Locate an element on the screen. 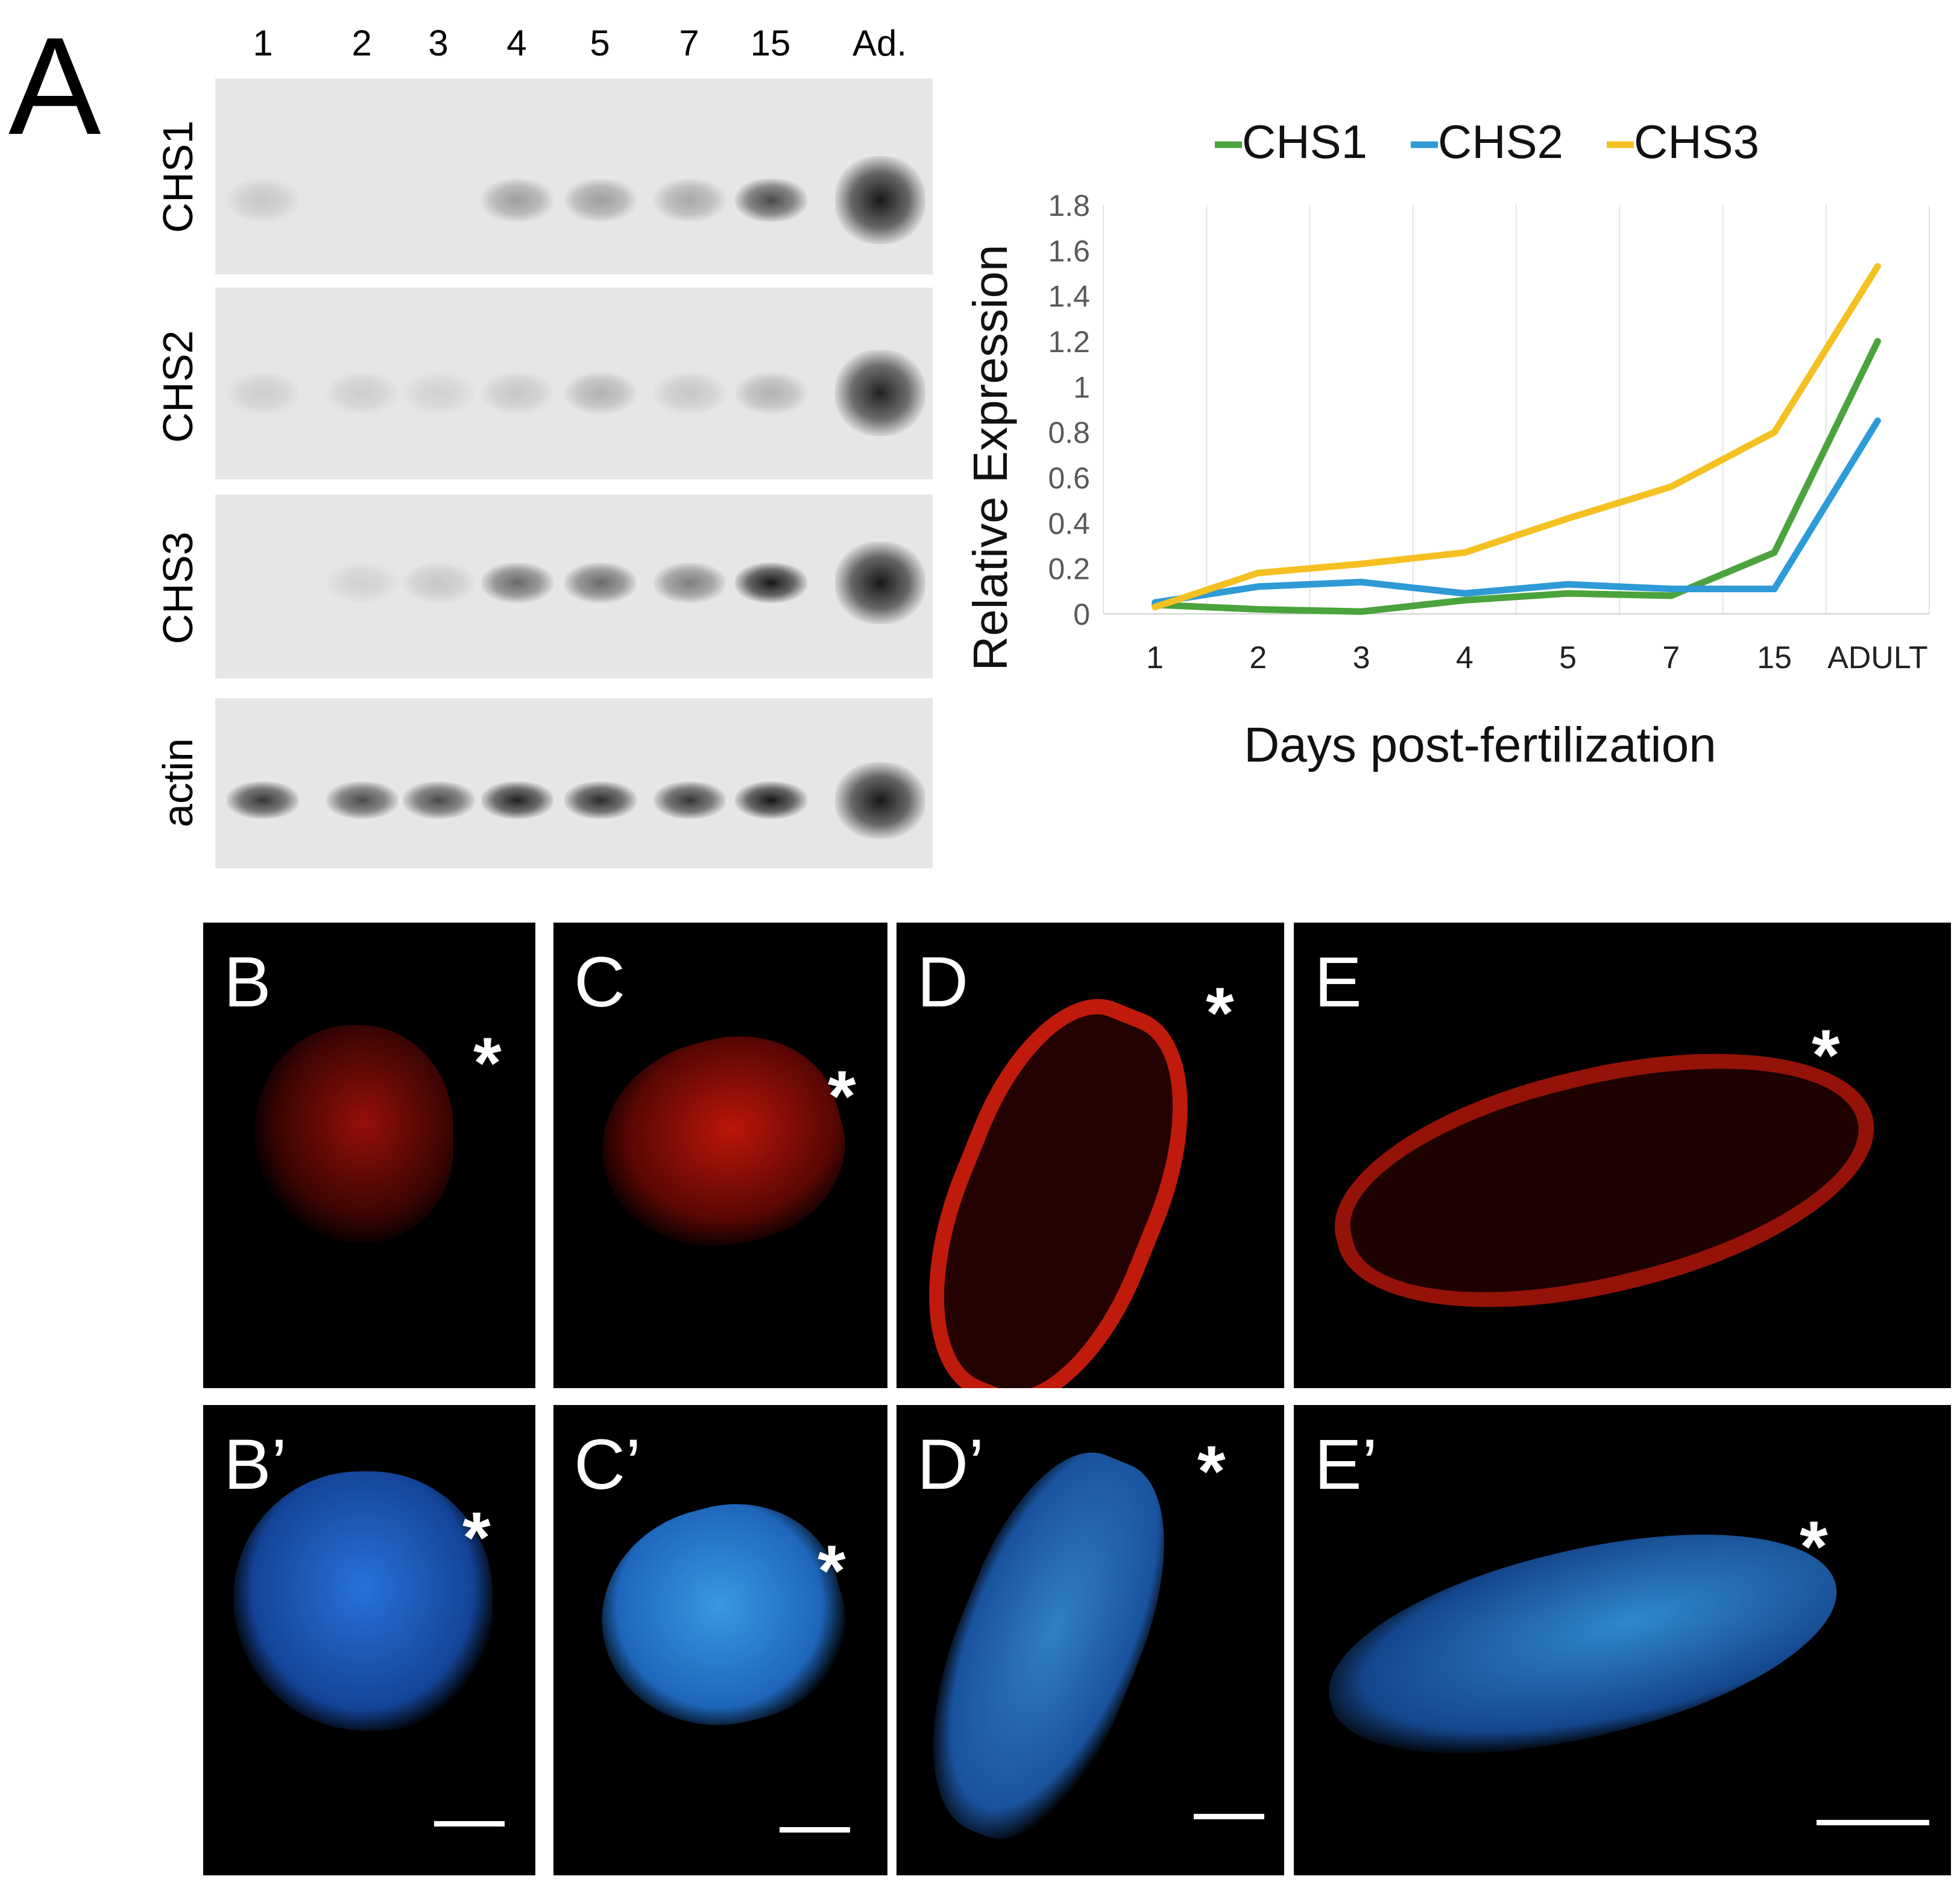  micrograph-b-prime: B’ * is located at coordinates (369, 1640).